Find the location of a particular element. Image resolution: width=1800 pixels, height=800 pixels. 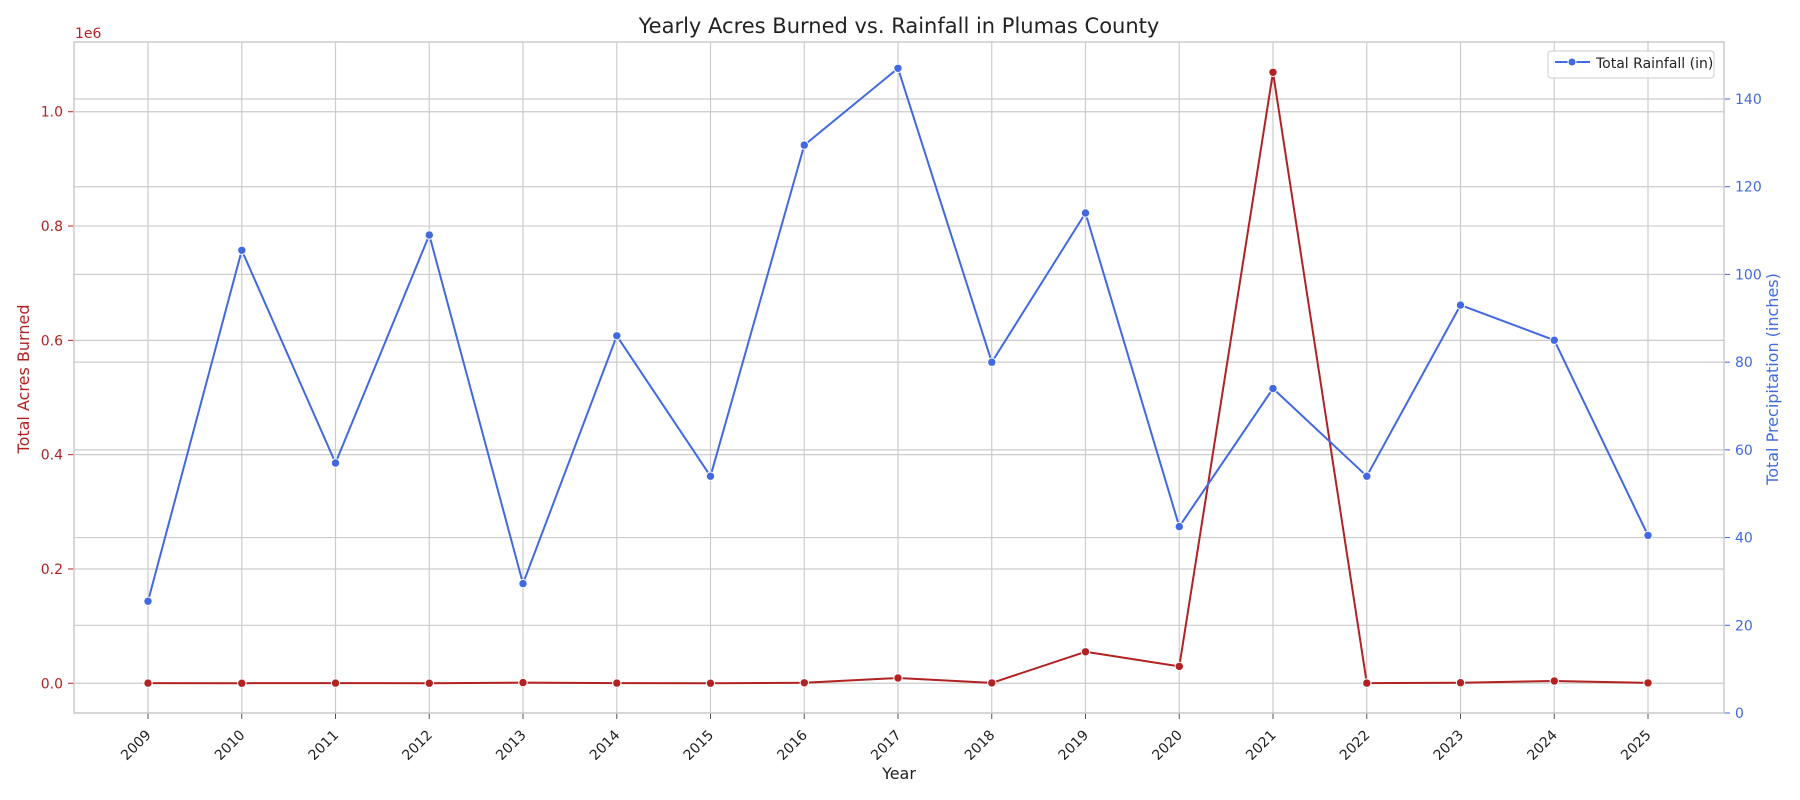

x-tick-label: 2016 is located at coordinates (792, 745).